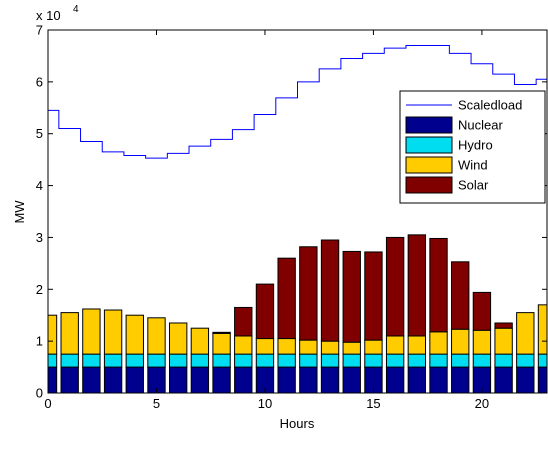 The image size is (548, 460). I want to click on x-tick-label: 5, so click(156, 403).